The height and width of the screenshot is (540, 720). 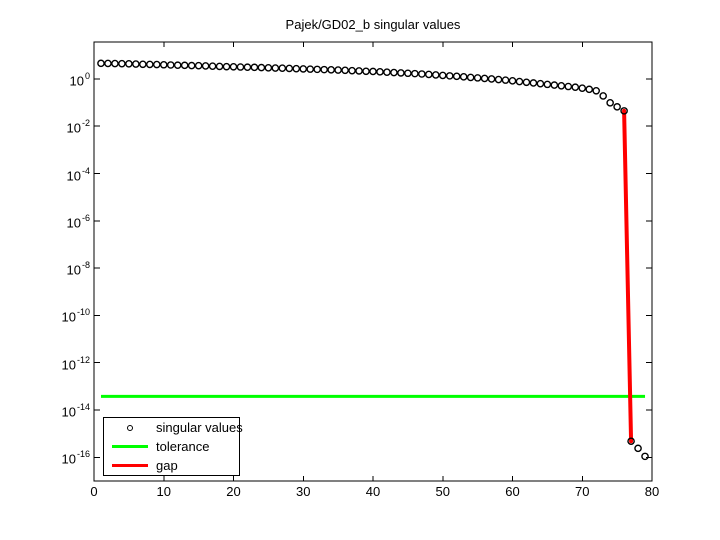 I want to click on x-tick-label: 80, so click(x=652, y=491).